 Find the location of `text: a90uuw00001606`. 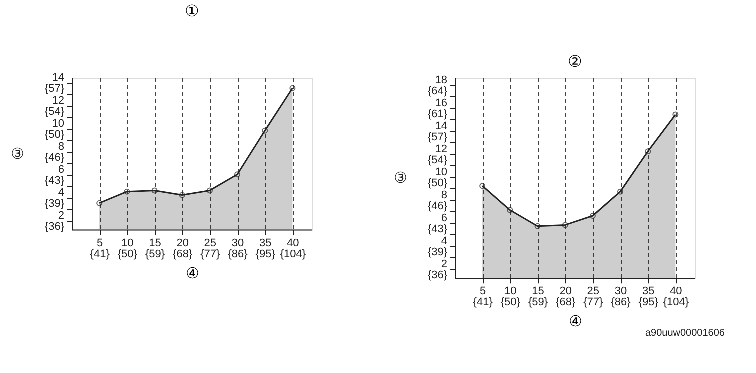

text: a90uuw00001606 is located at coordinates (685, 334).